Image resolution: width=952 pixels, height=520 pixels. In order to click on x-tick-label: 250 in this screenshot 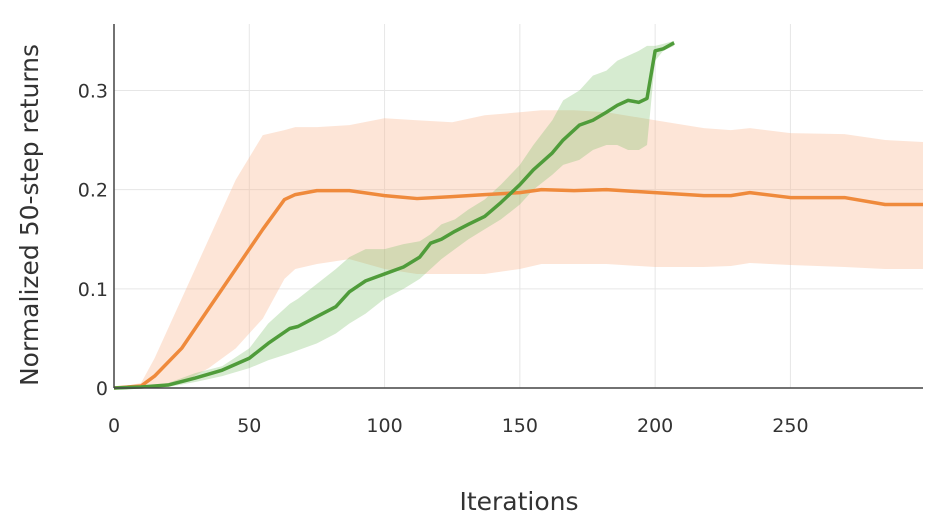, I will do `click(790, 426)`.